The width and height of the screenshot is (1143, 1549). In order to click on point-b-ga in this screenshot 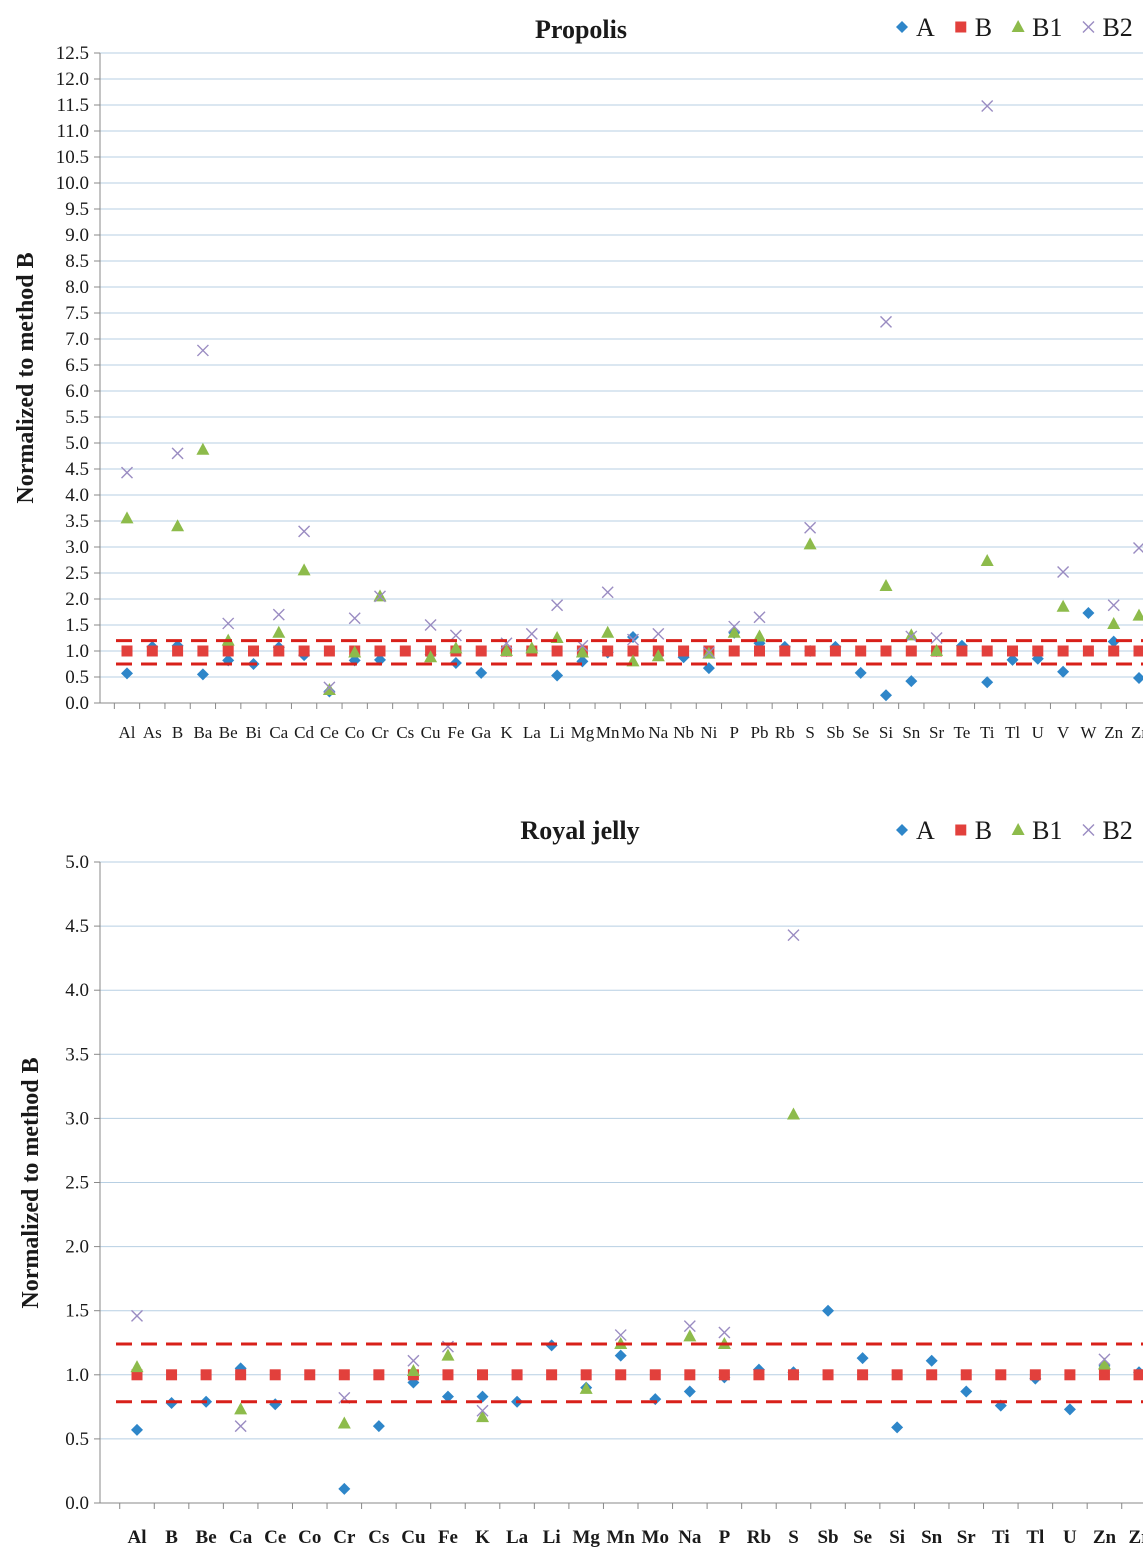, I will do `click(481, 651)`.